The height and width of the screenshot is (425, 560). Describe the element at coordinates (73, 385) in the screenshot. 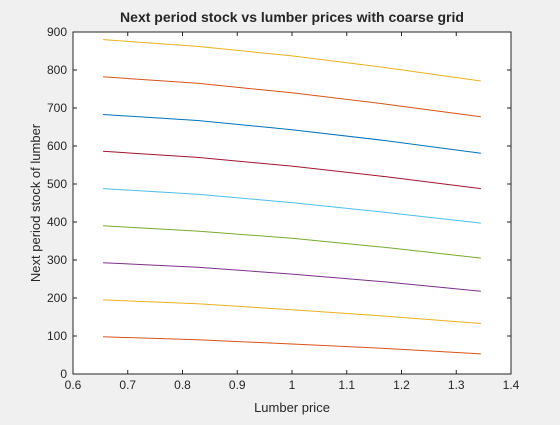

I see `x-tick-label: 0.6` at that location.